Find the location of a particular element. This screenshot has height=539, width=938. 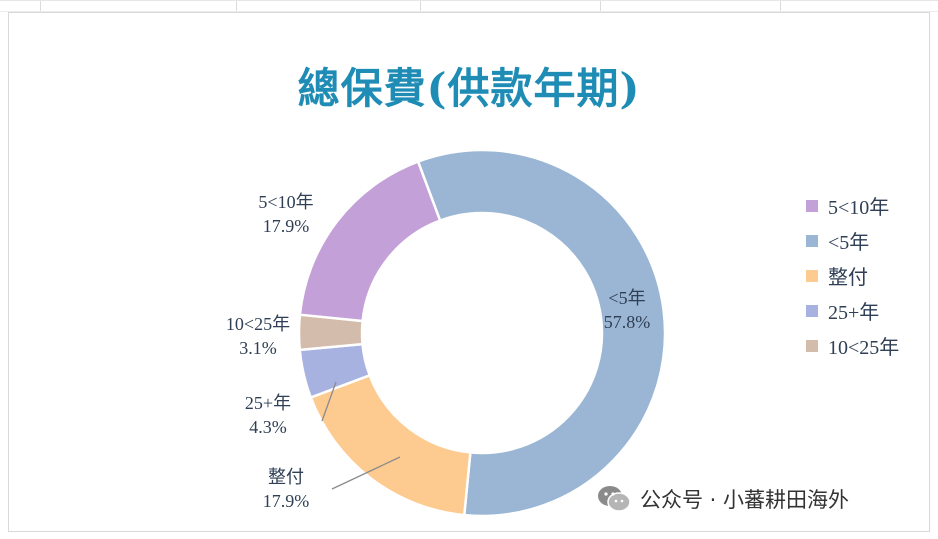

legend-item: <5年 is located at coordinates (852, 240).